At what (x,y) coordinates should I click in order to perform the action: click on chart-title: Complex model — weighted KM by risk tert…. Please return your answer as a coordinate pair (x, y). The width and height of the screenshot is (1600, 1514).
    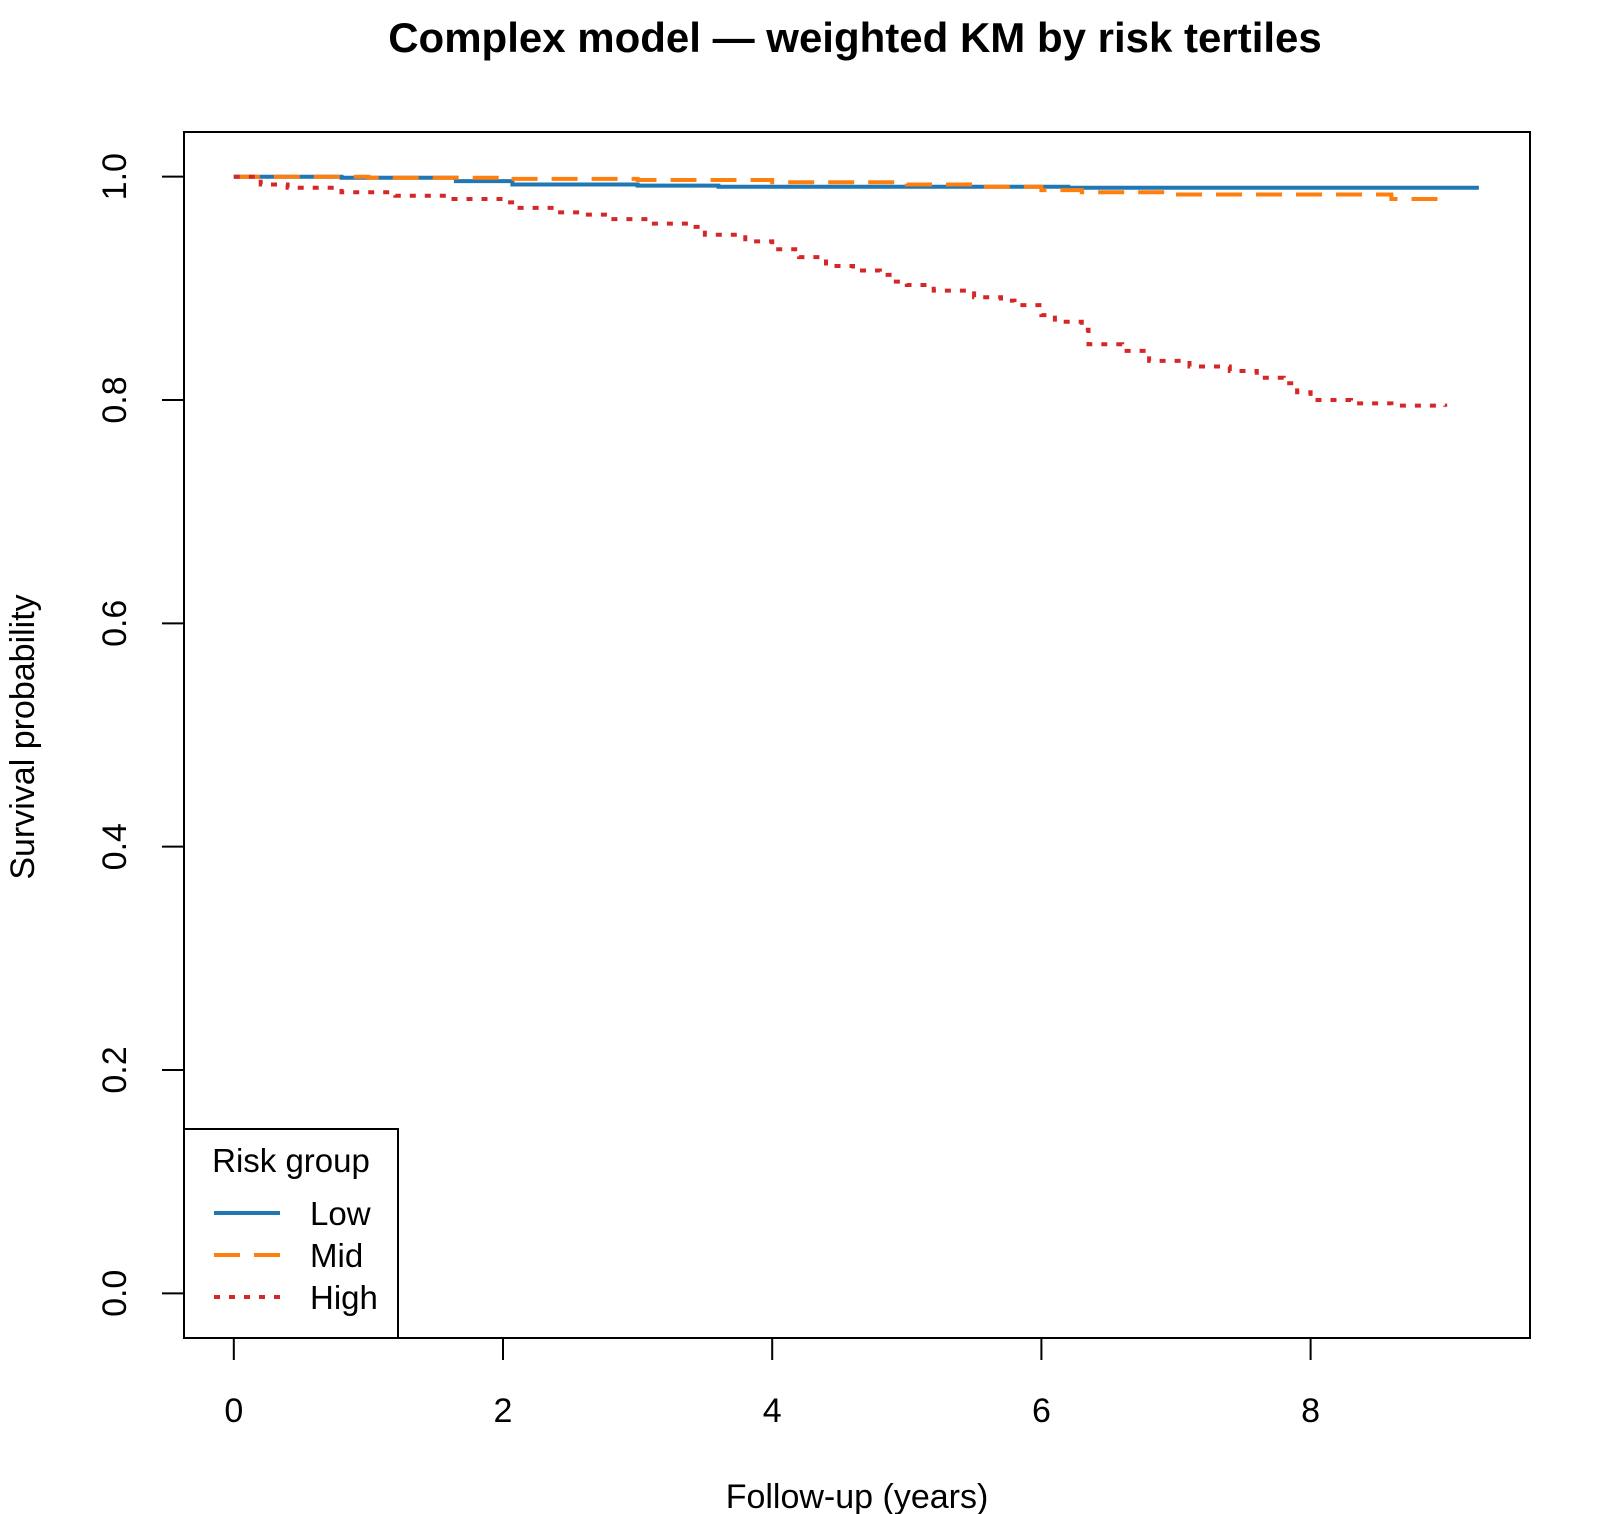
    Looking at the image, I should click on (855, 37).